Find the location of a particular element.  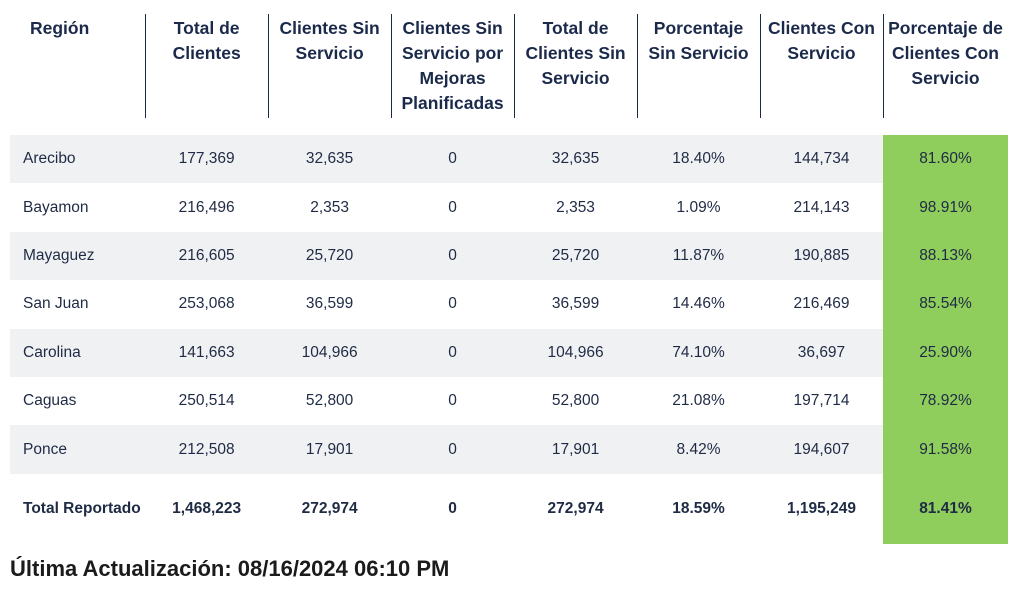

header-total-clients: Total de Clientes is located at coordinates (206, 72).